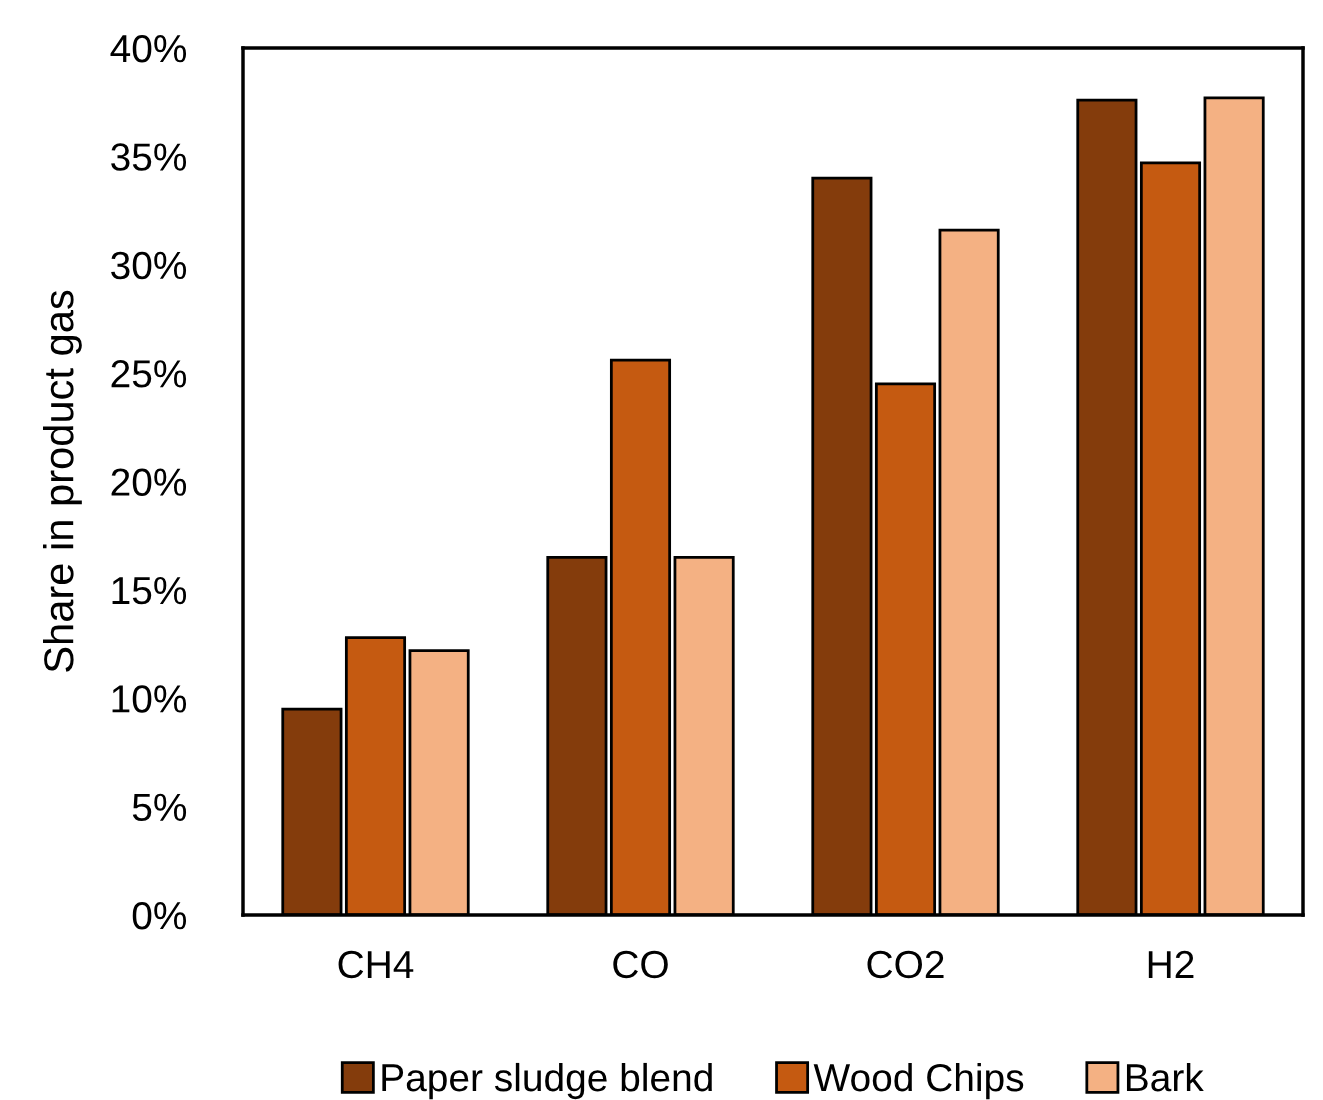  What do you see at coordinates (149, 265) in the screenshot?
I see `y-tick-label: 30%` at bounding box center [149, 265].